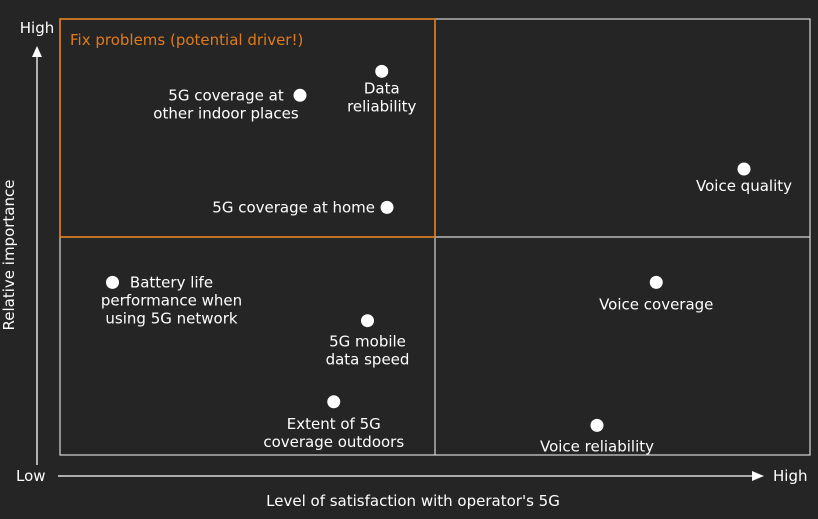 Image resolution: width=818 pixels, height=519 pixels. I want to click on point-label-5g-mobile-data-speed: 5G mobile data speed, so click(368, 351).